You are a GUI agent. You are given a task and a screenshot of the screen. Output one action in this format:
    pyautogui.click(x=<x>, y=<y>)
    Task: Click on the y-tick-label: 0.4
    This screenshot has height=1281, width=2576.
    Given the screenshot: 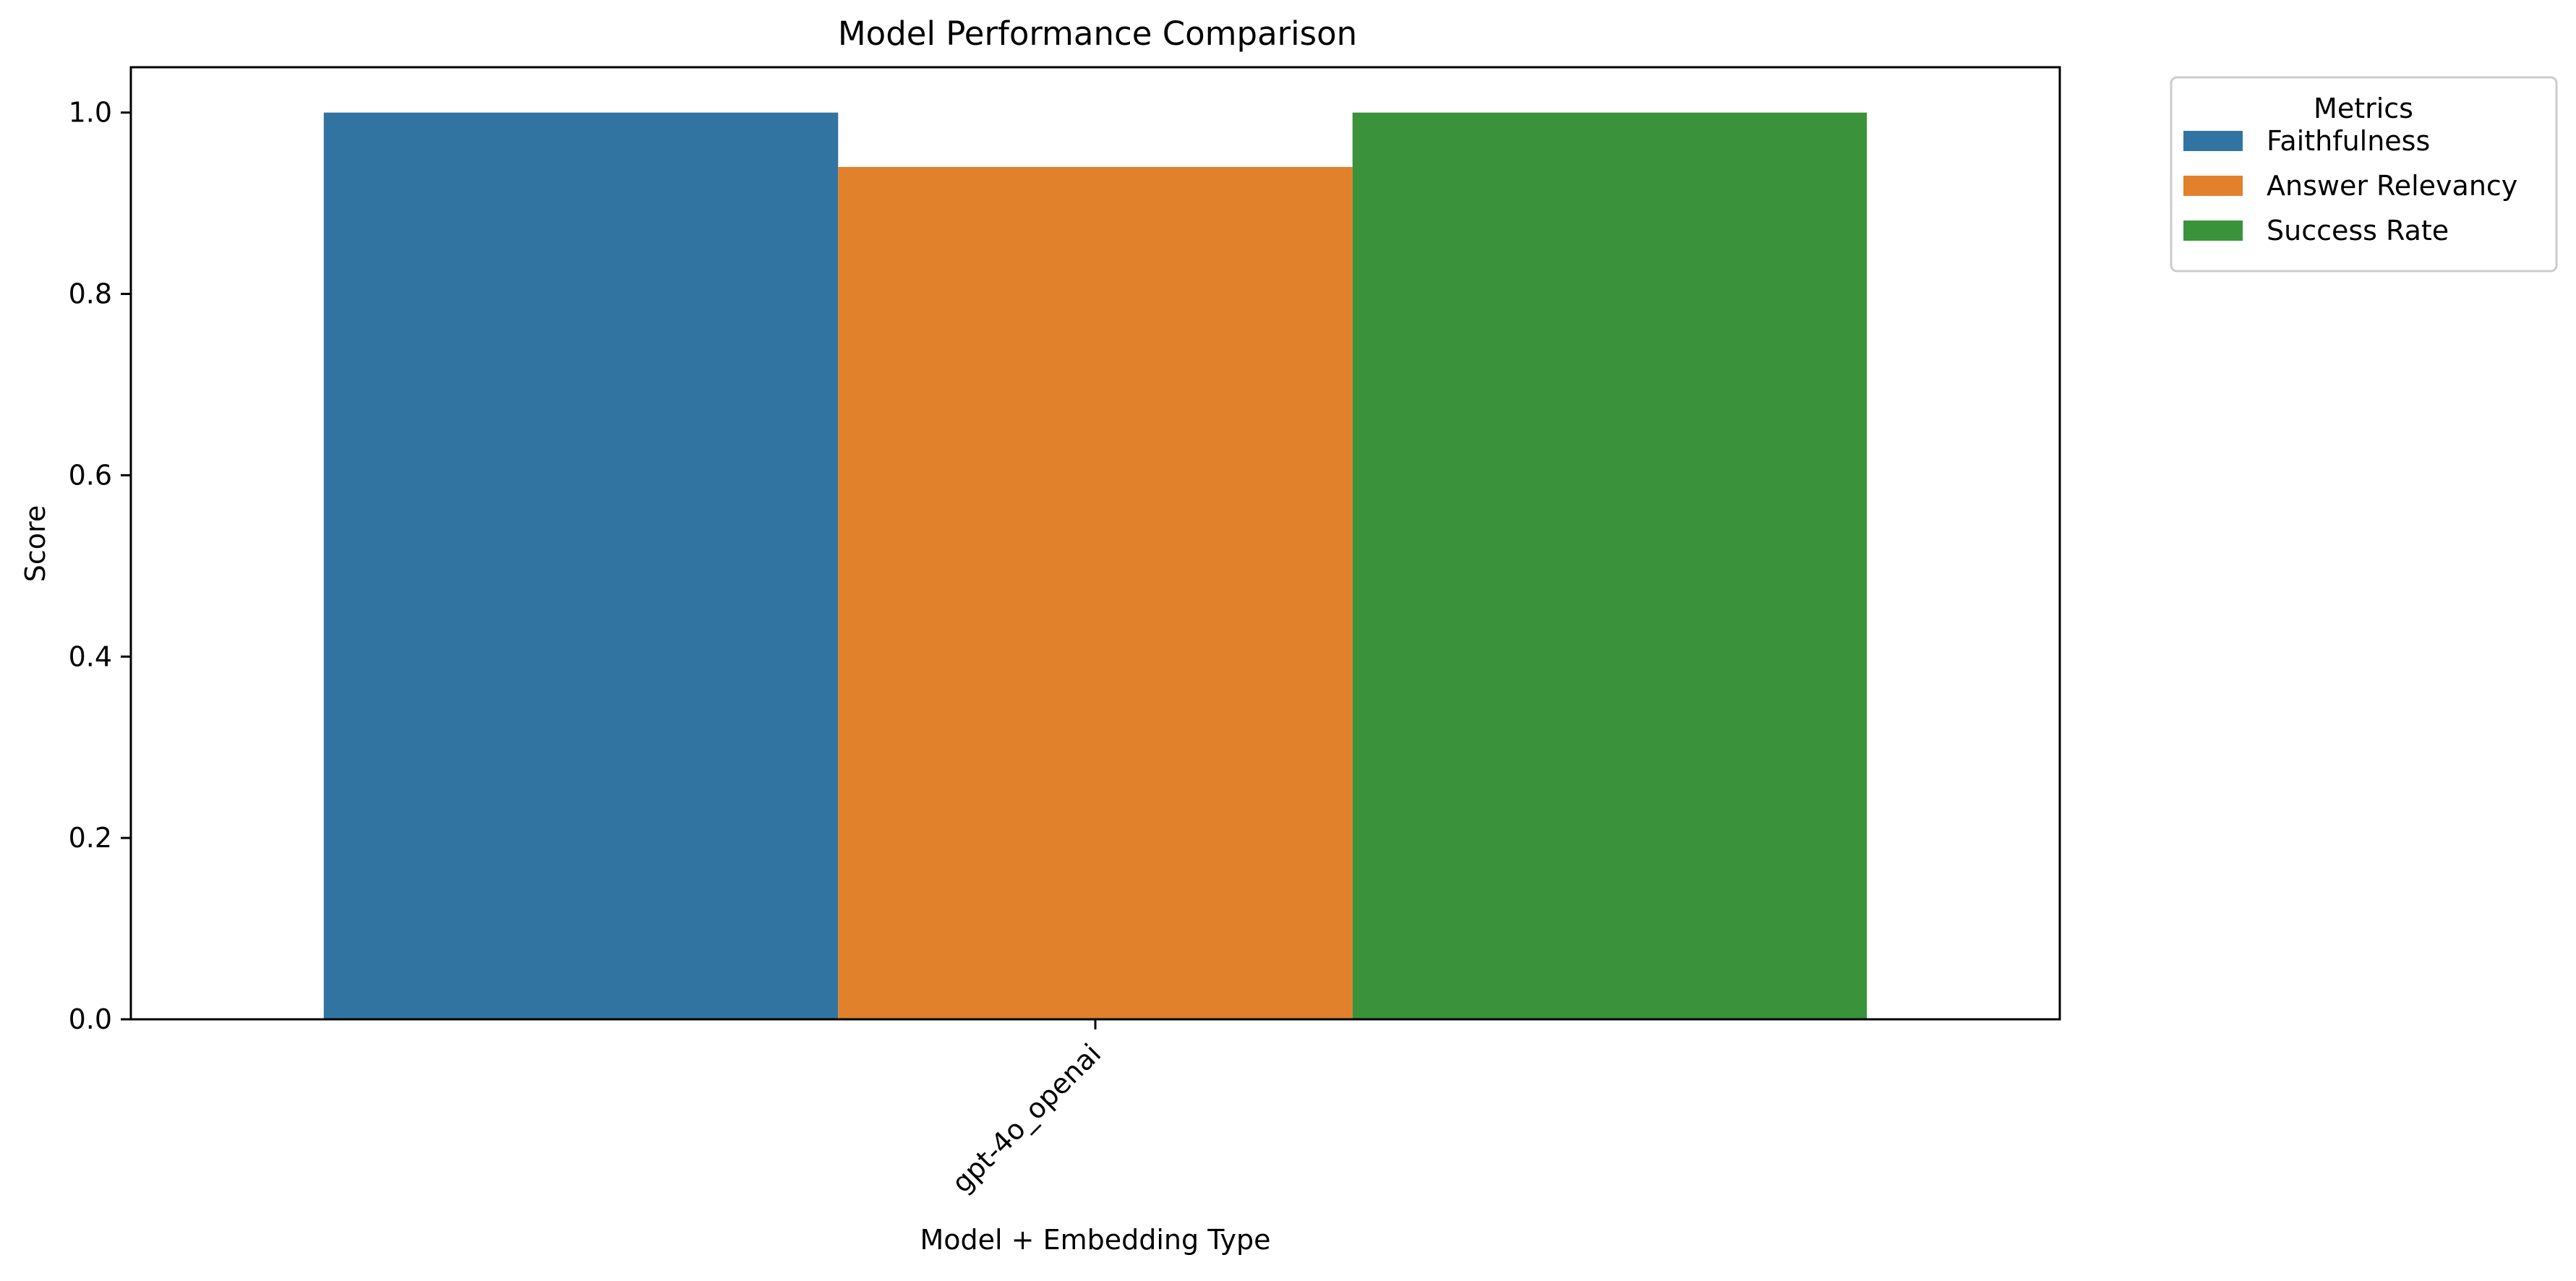 What is the action you would take?
    pyautogui.click(x=91, y=656)
    